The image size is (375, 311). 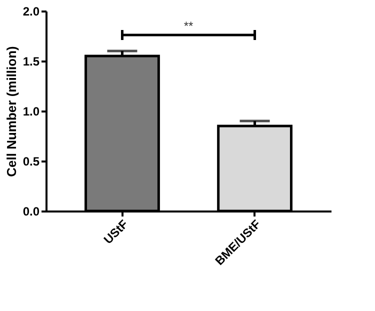 What do you see at coordinates (31, 11) in the screenshot?
I see `y-tick-label: 2.0` at bounding box center [31, 11].